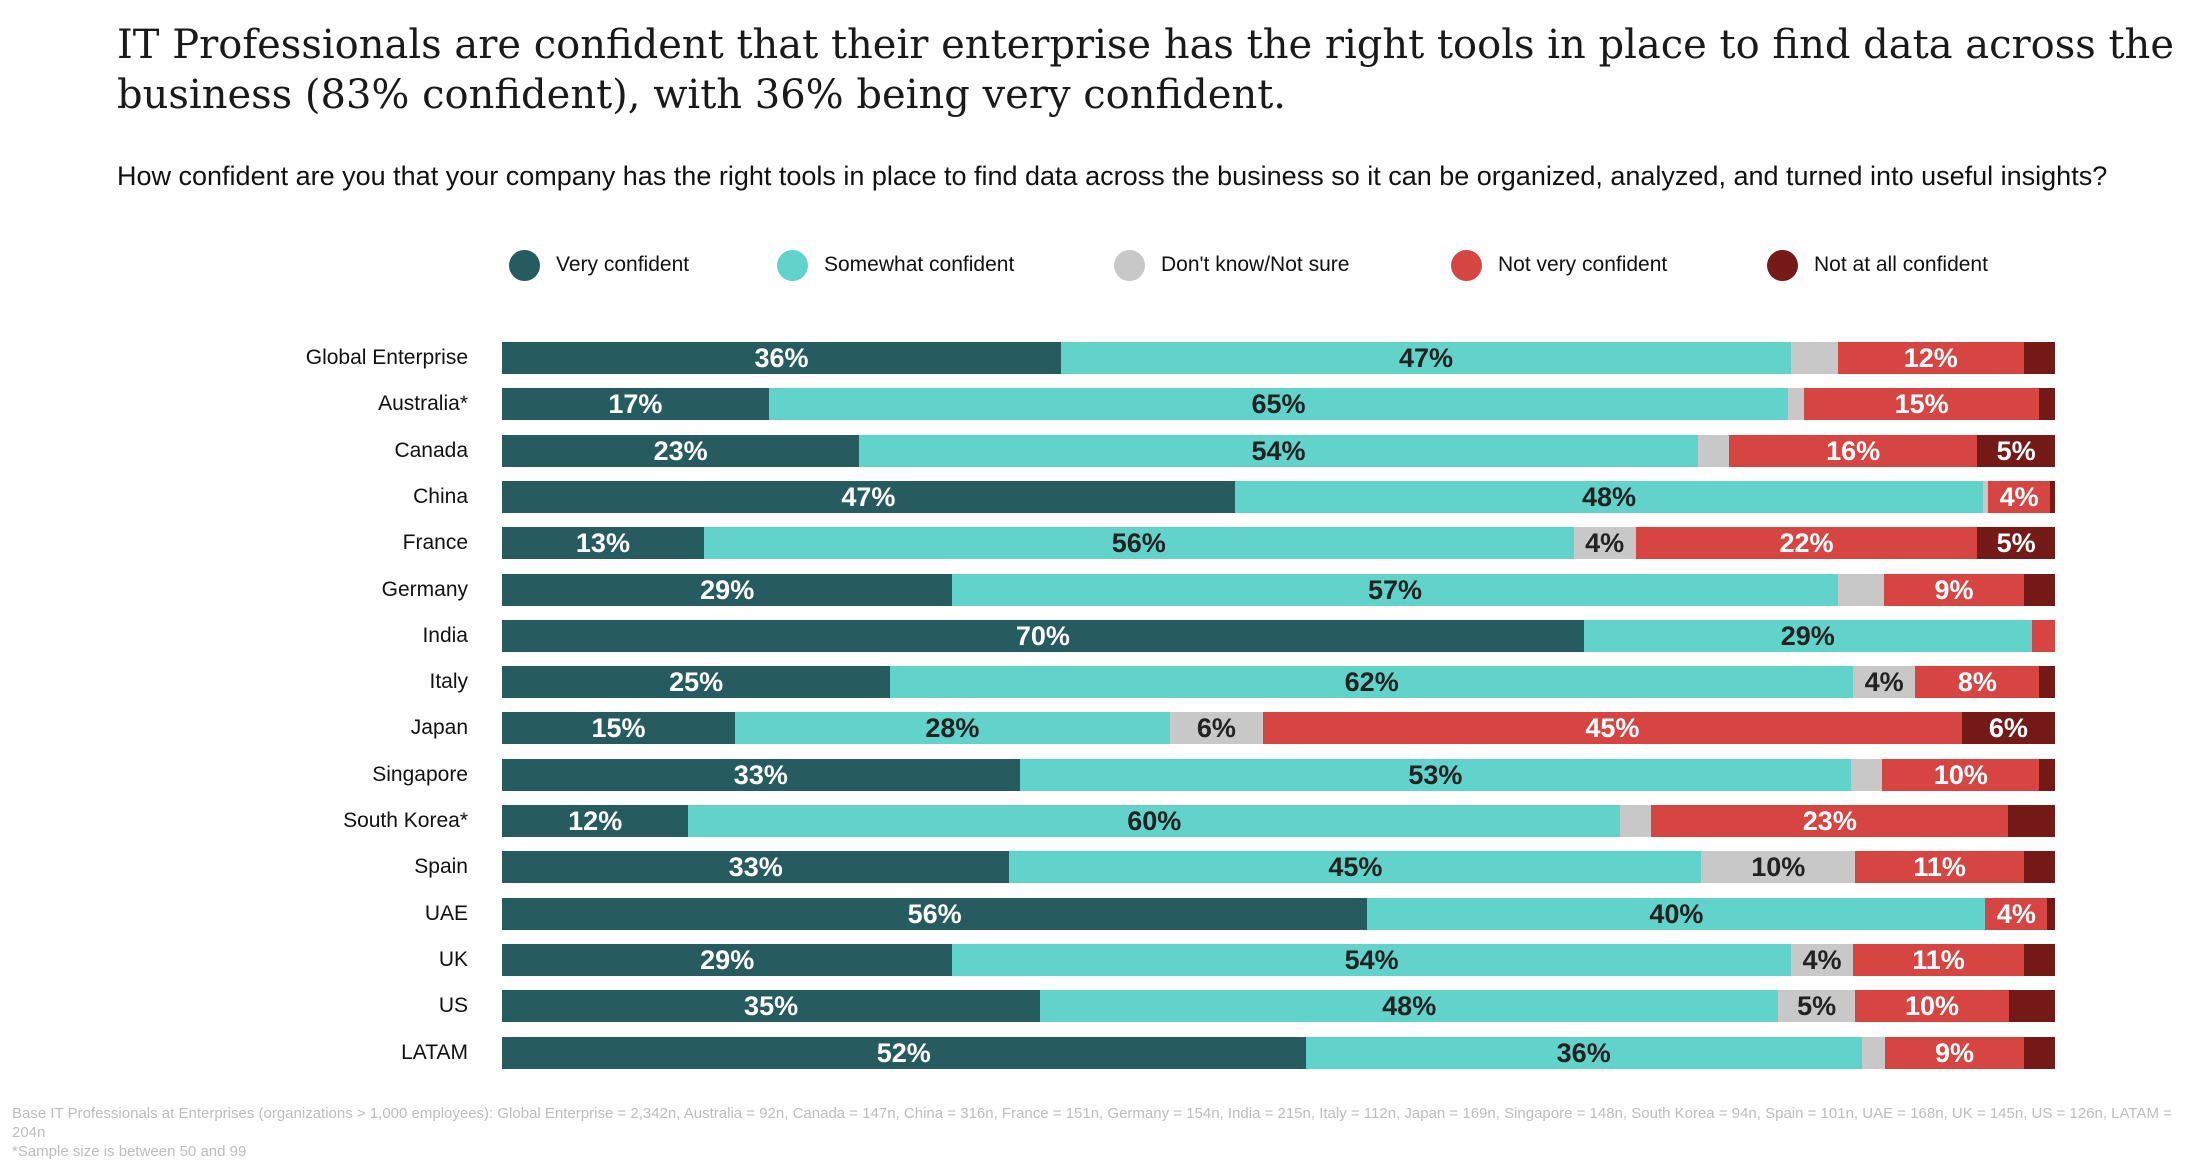  What do you see at coordinates (445, 635) in the screenshot?
I see `category-label: India` at bounding box center [445, 635].